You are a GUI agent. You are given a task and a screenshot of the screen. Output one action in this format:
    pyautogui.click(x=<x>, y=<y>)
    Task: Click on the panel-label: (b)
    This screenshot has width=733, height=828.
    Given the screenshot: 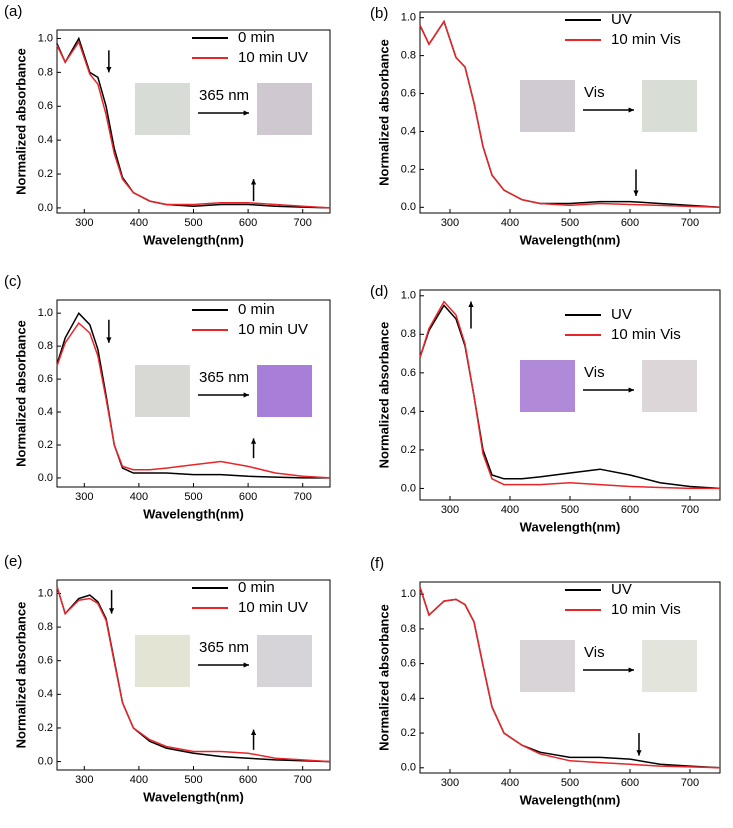 What is the action you would take?
    pyautogui.click(x=379, y=13)
    